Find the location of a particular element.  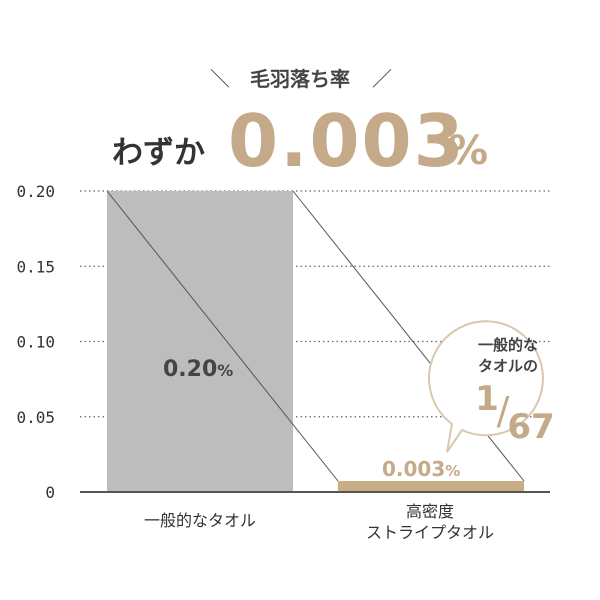

y-tick-label: 0.05 is located at coordinates (35, 417).